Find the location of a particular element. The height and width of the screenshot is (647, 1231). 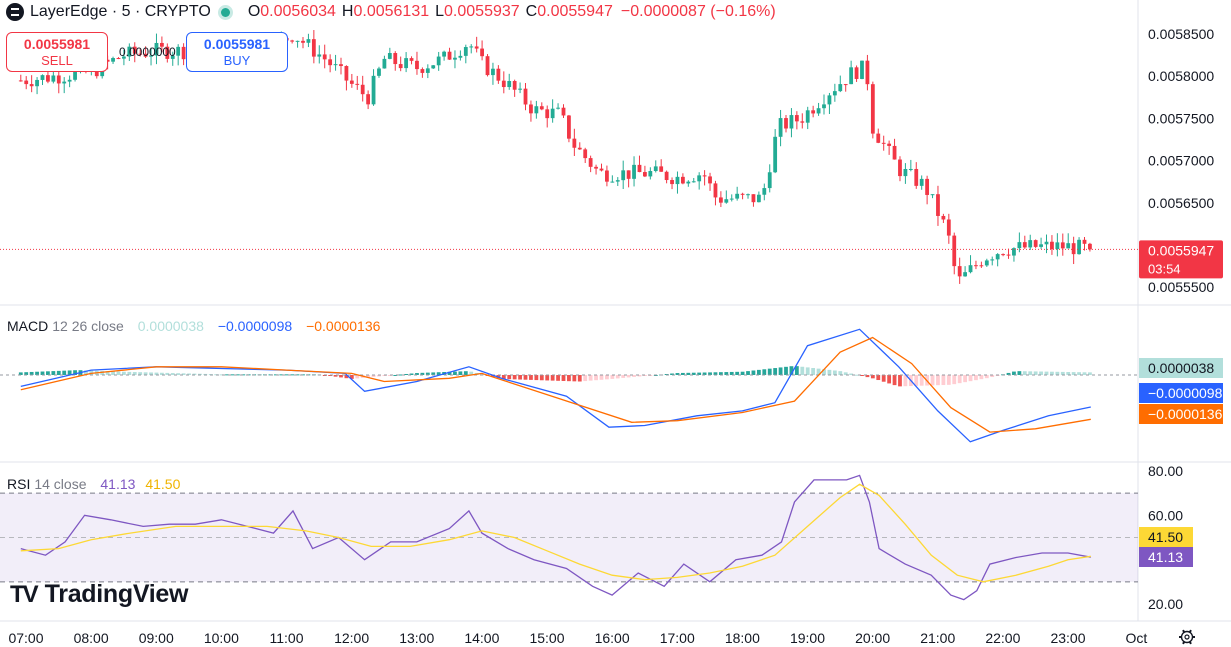

price-tick-label: 0.0057500 is located at coordinates (1181, 118).